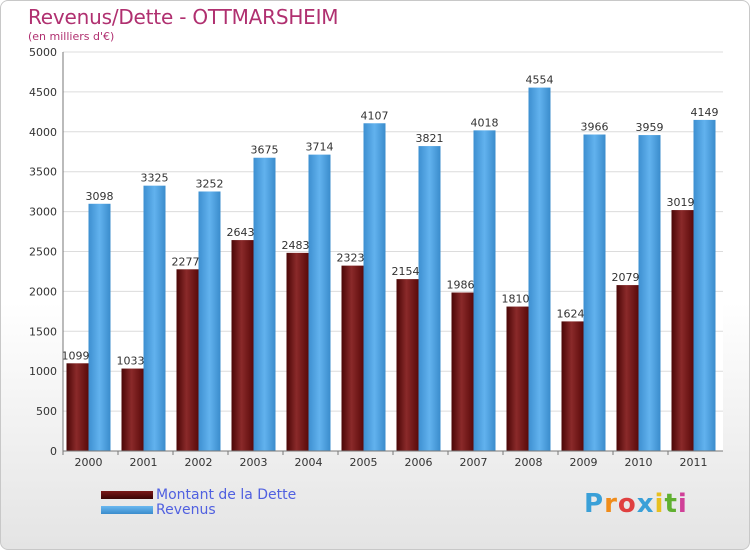 The height and width of the screenshot is (550, 750). What do you see at coordinates (571, 313) in the screenshot?
I see `data-label-dette: 1624` at bounding box center [571, 313].